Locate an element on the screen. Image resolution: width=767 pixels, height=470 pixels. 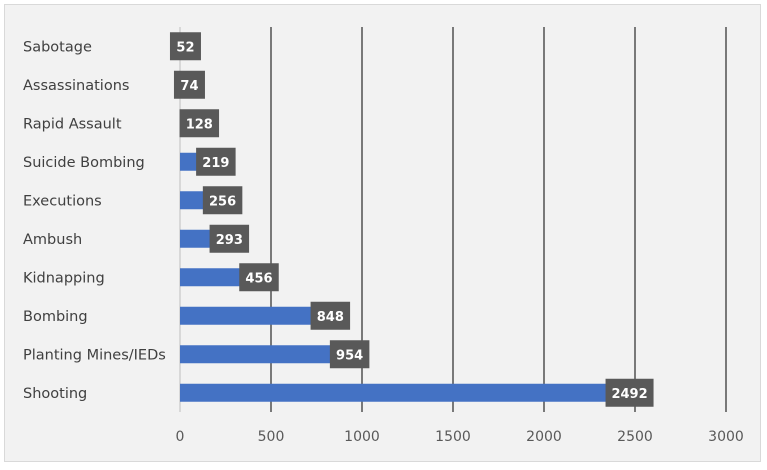
x-tick-label: 500 is located at coordinates (271, 437).